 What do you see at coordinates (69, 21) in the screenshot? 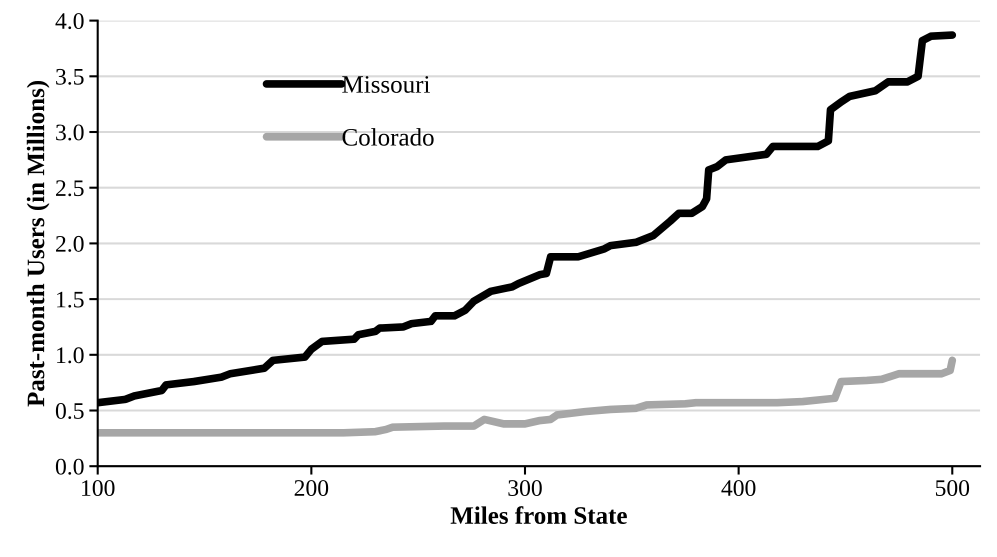
I see `y-tick-label: 4.0` at bounding box center [69, 21].